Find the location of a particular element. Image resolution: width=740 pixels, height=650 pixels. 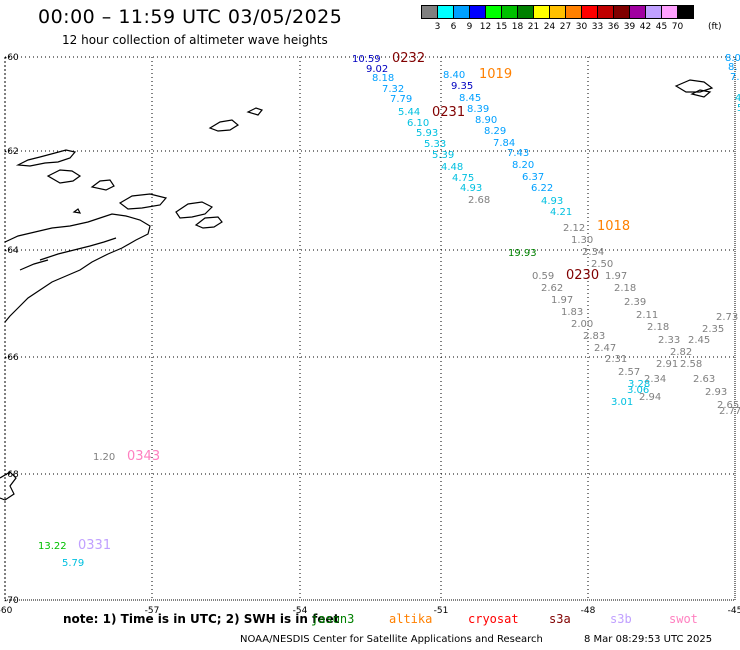

mission-label-swot: swot is located at coordinates (683, 619).